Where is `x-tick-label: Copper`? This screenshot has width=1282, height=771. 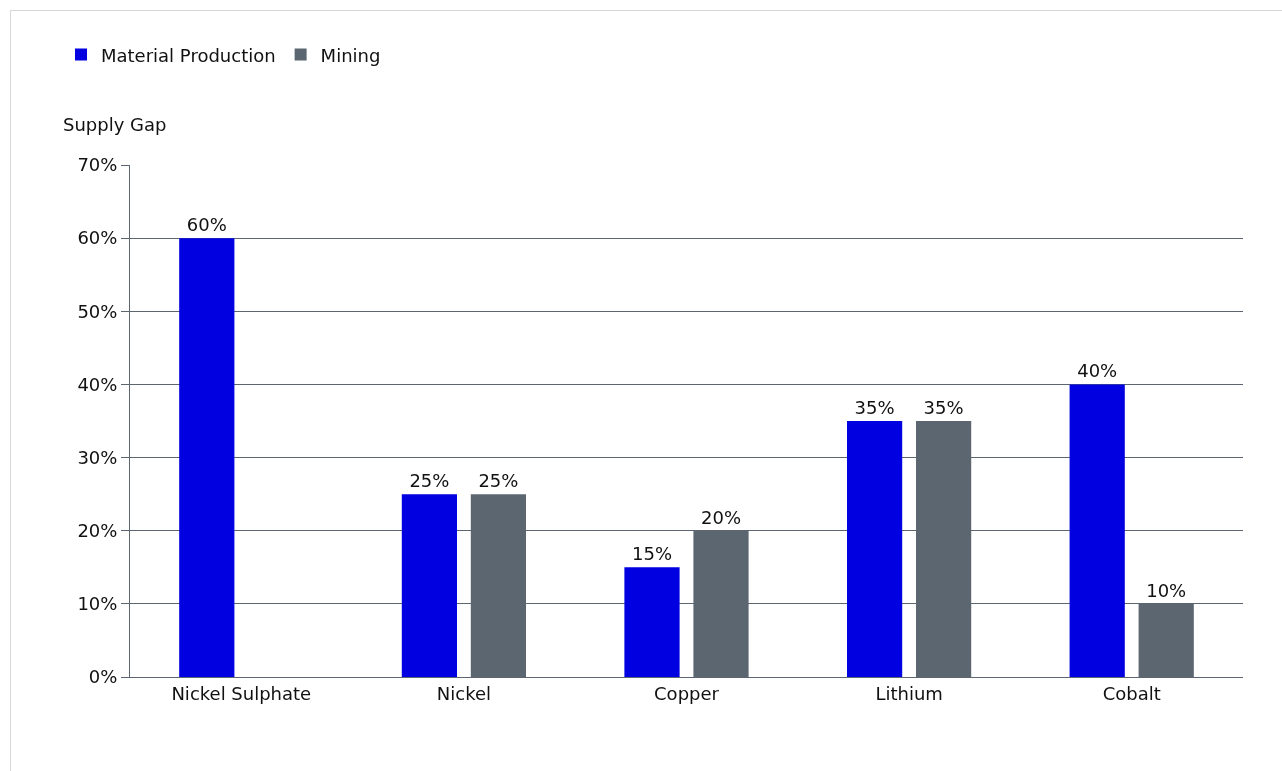
x-tick-label: Copper is located at coordinates (687, 693).